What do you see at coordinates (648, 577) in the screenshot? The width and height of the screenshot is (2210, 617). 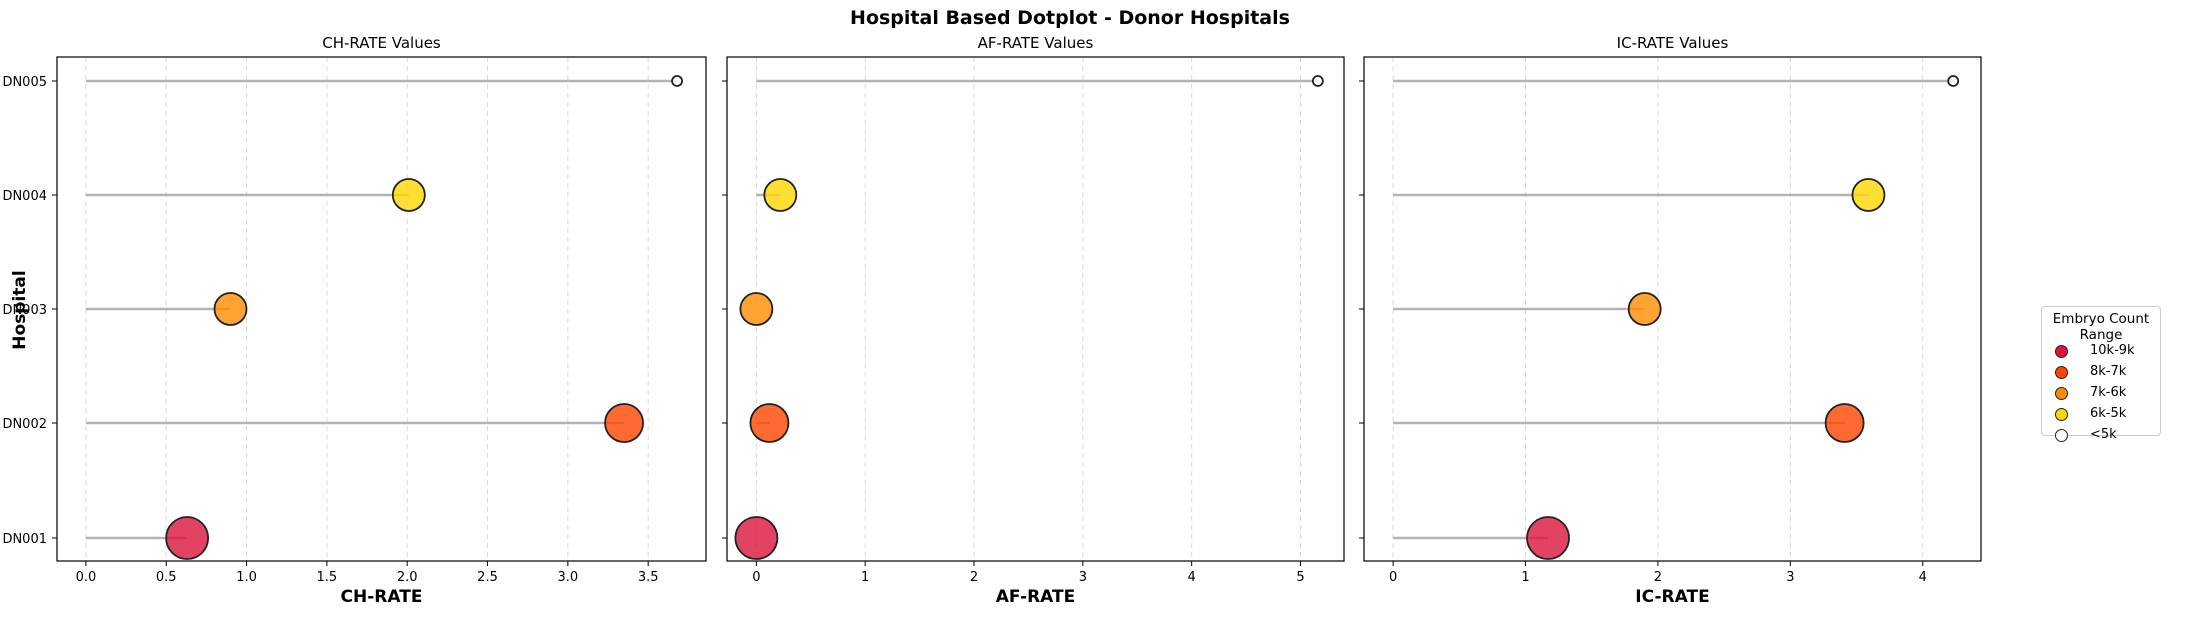 I see `x-tick-label: 3.5` at bounding box center [648, 577].